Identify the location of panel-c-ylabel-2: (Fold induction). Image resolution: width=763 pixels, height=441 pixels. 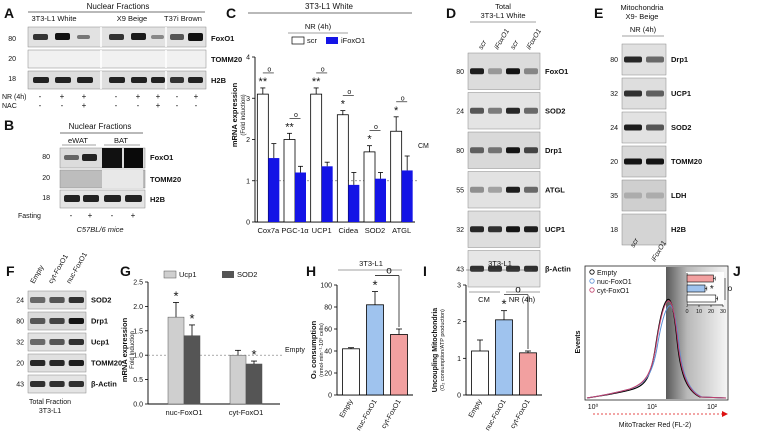
(244, 114).